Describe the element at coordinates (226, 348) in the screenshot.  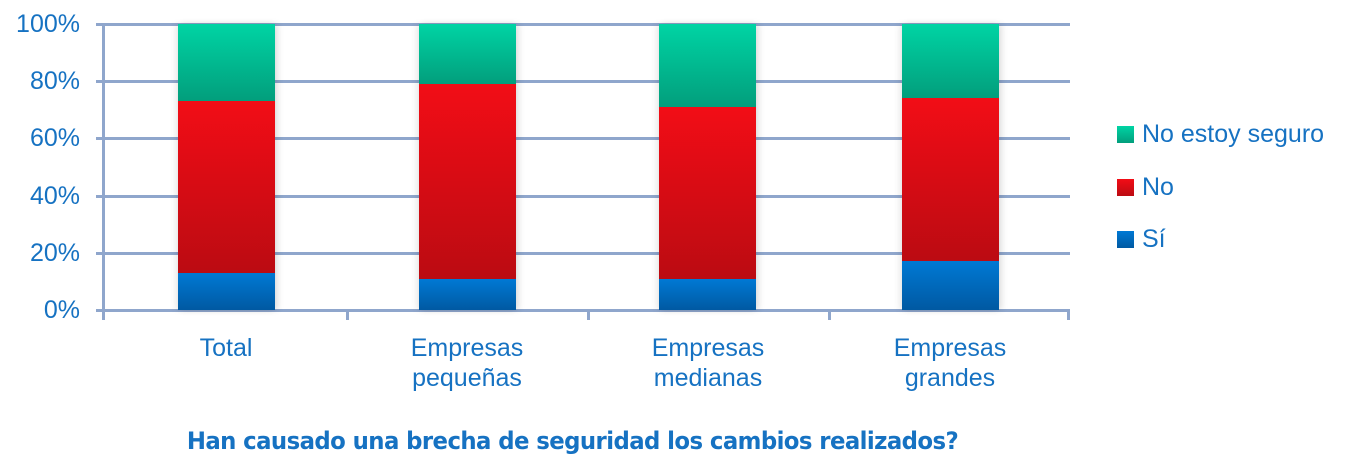
I see `x-label-total: Total` at that location.